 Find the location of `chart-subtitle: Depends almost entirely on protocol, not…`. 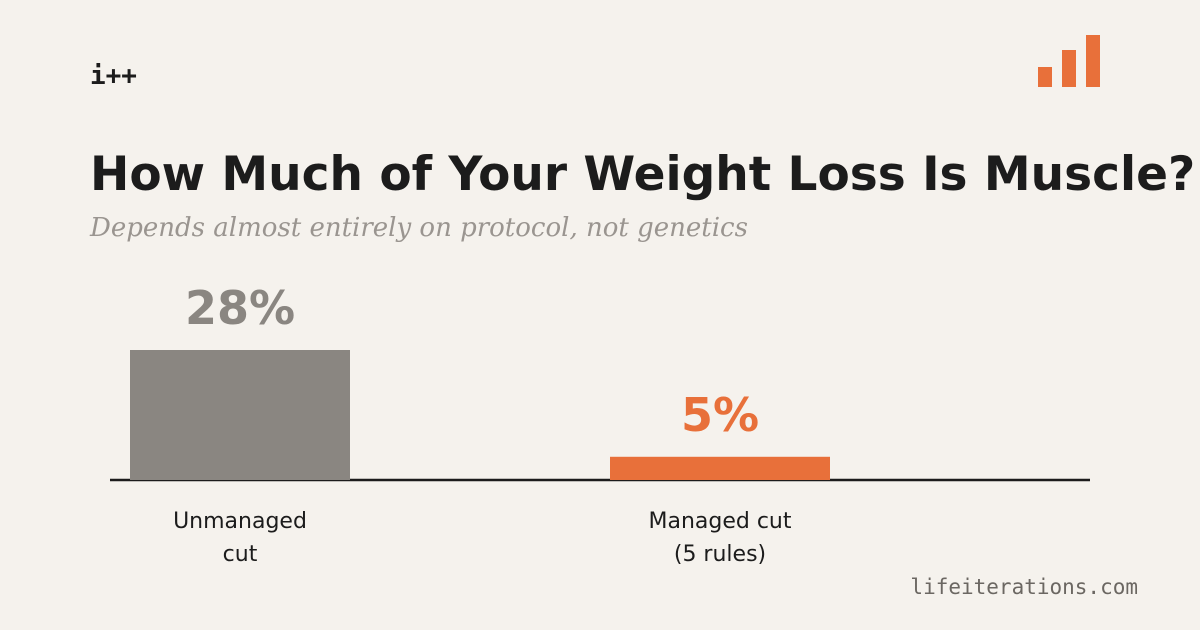

chart-subtitle: Depends almost entirely on protocol, not… is located at coordinates (418, 228).